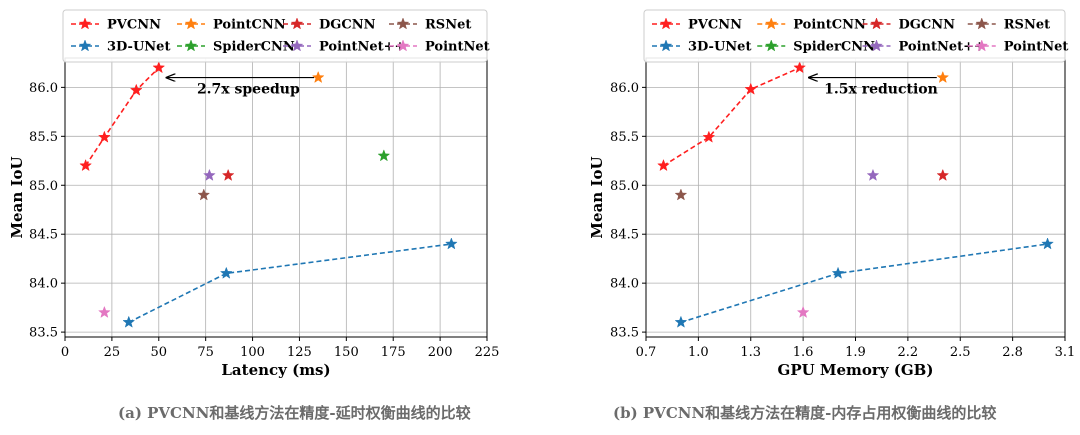 The width and height of the screenshot is (1080, 435). I want to click on x-tick-label: 100, so click(252, 352).